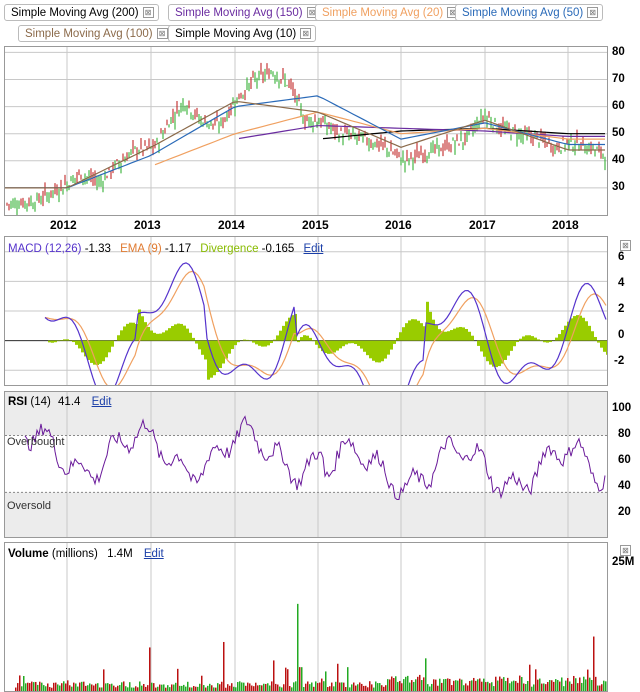  Describe the element at coordinates (623, 562) in the screenshot. I see `volume-tick: 25M` at that location.